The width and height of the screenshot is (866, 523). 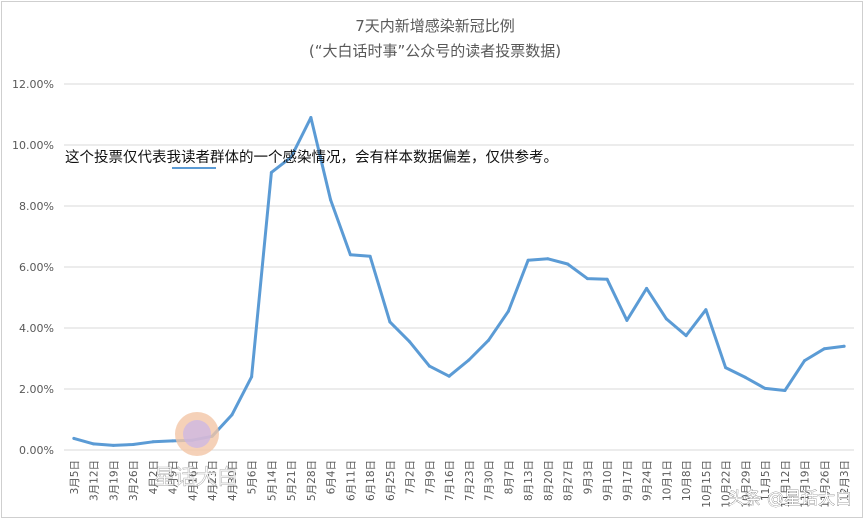 I want to click on x-tick-label: 6月11日, so click(x=351, y=480).